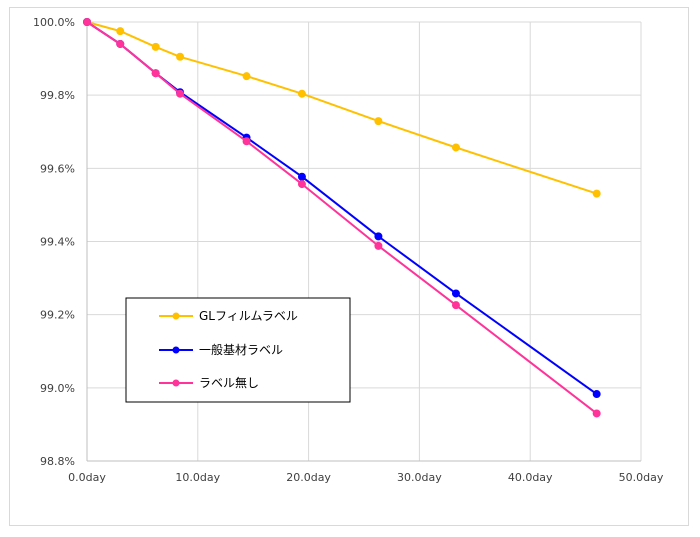 This screenshot has height=537, width=700. Describe the element at coordinates (248, 316) in the screenshot. I see `legend-label: GLフィルムラベル` at that location.